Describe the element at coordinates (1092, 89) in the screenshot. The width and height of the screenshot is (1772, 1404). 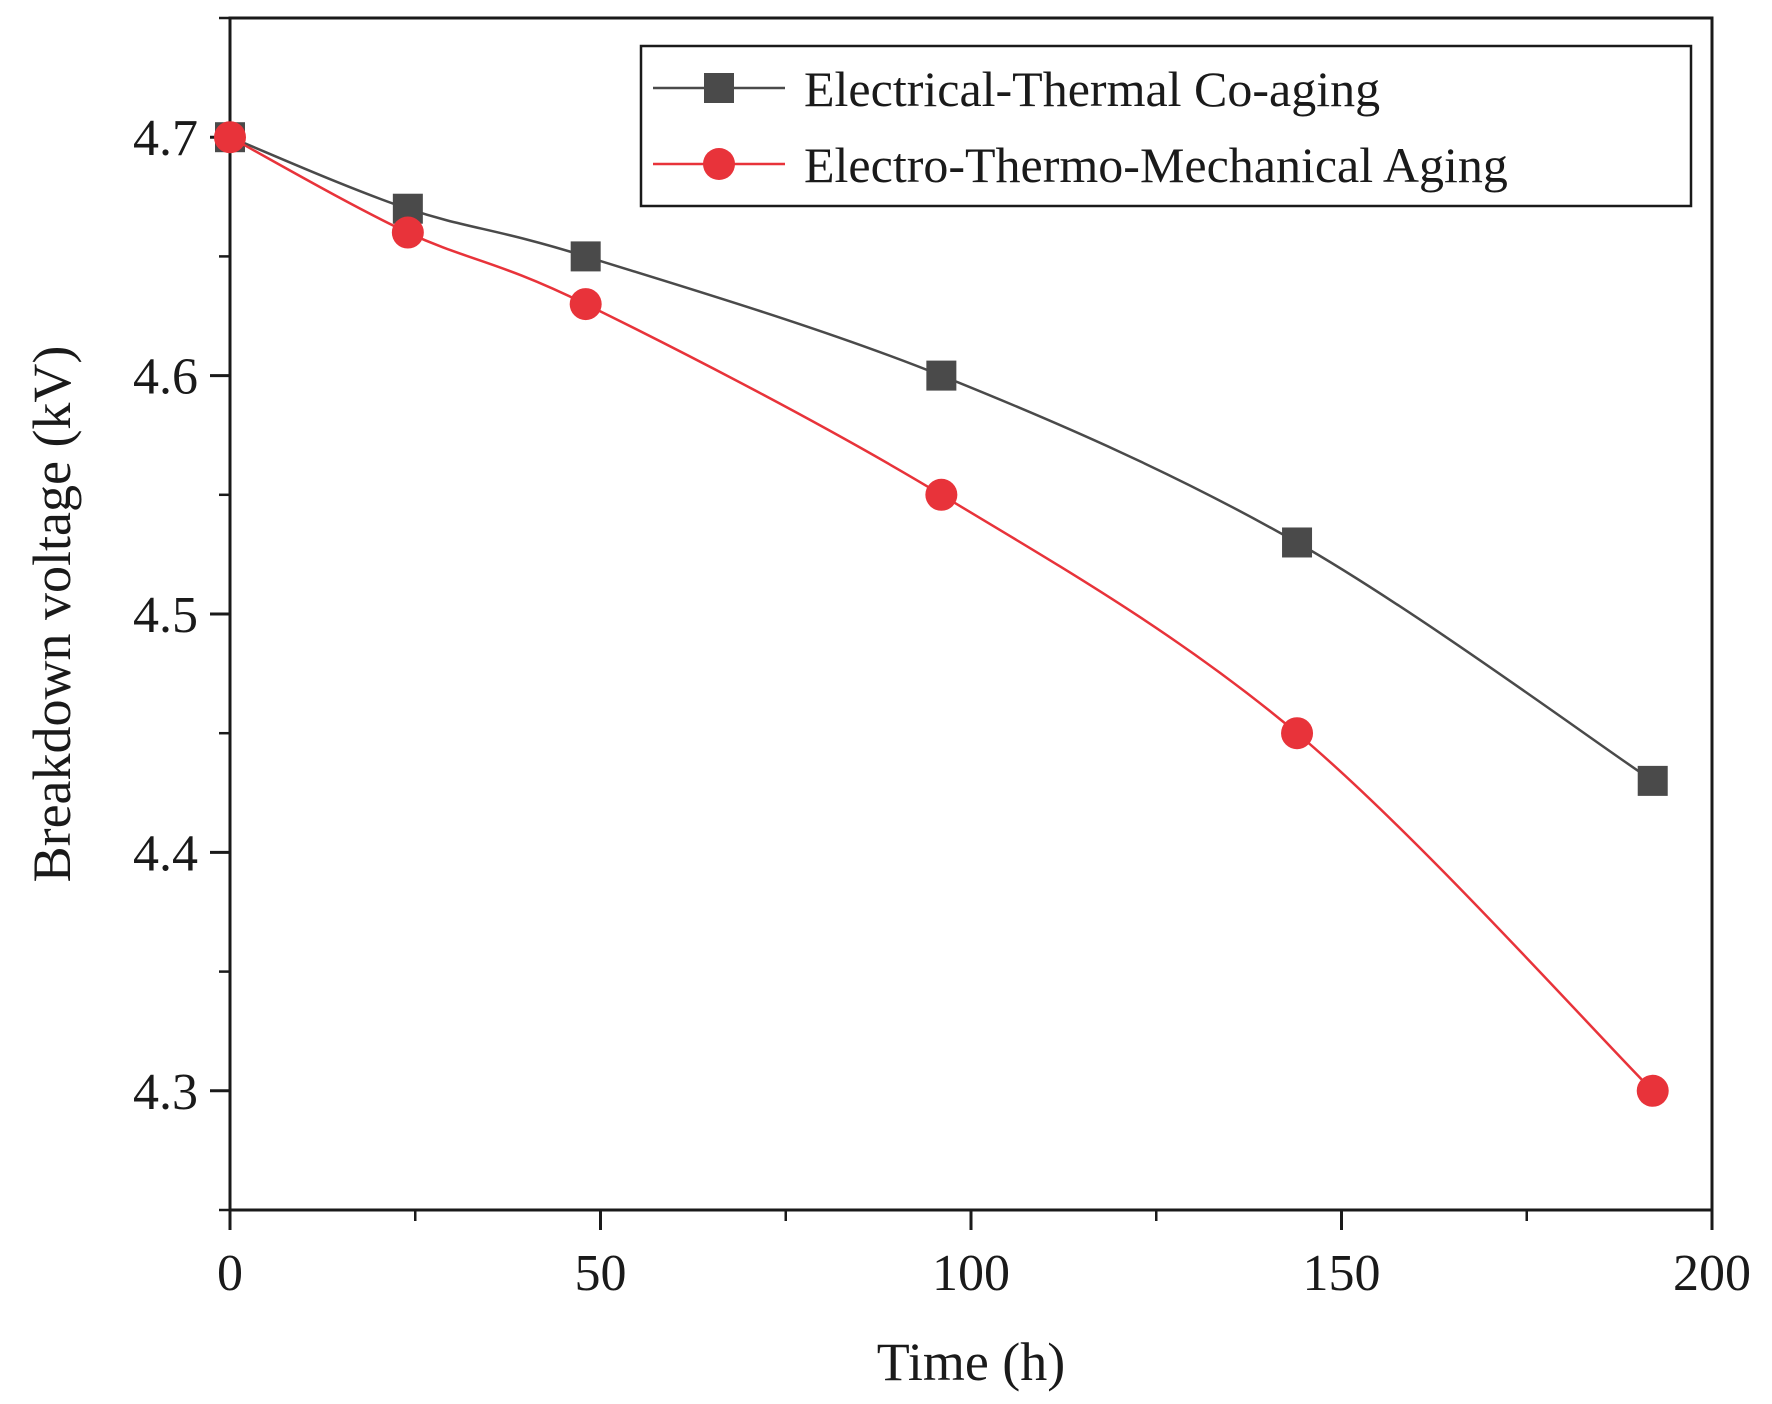
I see `legend-label-electrical-thermal: Electrical-Thermal Co-aging` at that location.